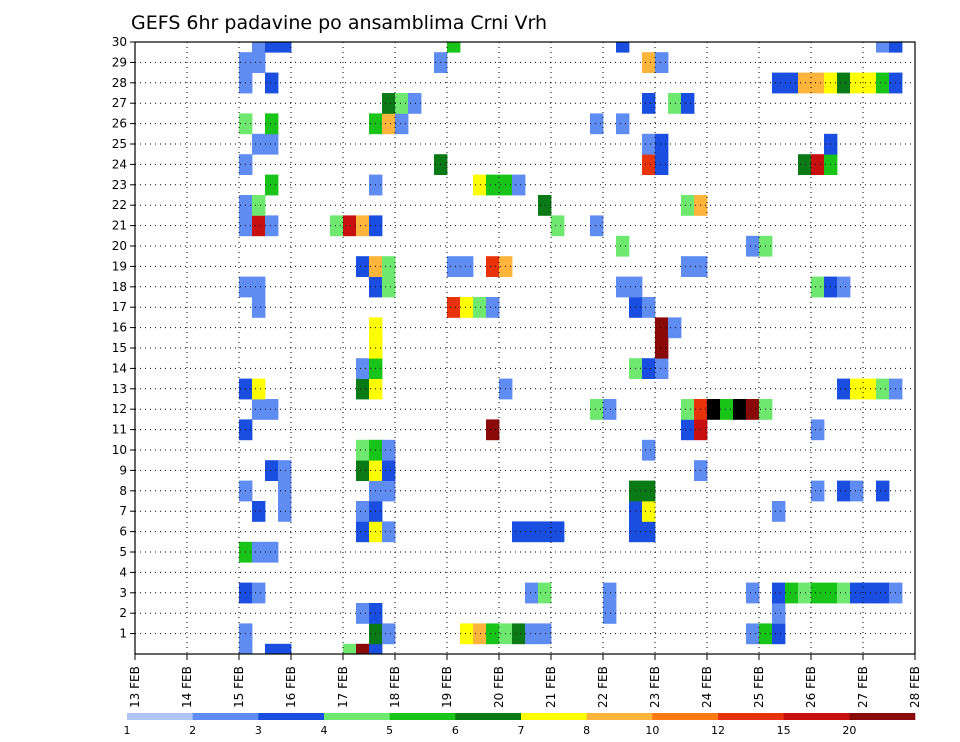 The height and width of the screenshot is (742, 960). What do you see at coordinates (339, 23) in the screenshot?
I see `chart-title: GEFS 6hr padavine po ansamblima Crni Vrh` at bounding box center [339, 23].